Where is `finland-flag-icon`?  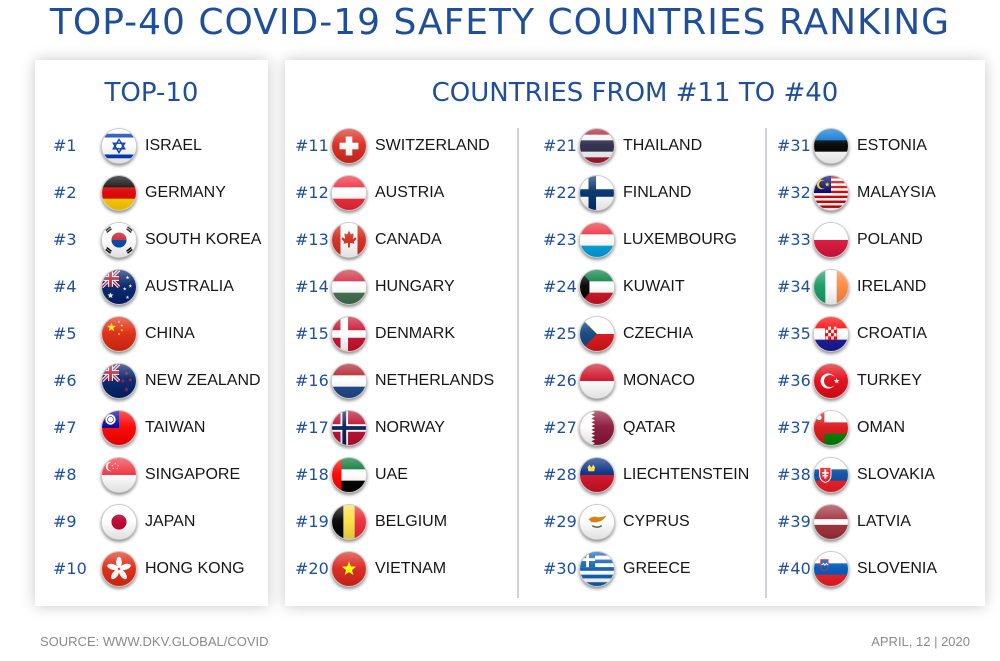 finland-flag-icon is located at coordinates (597, 193).